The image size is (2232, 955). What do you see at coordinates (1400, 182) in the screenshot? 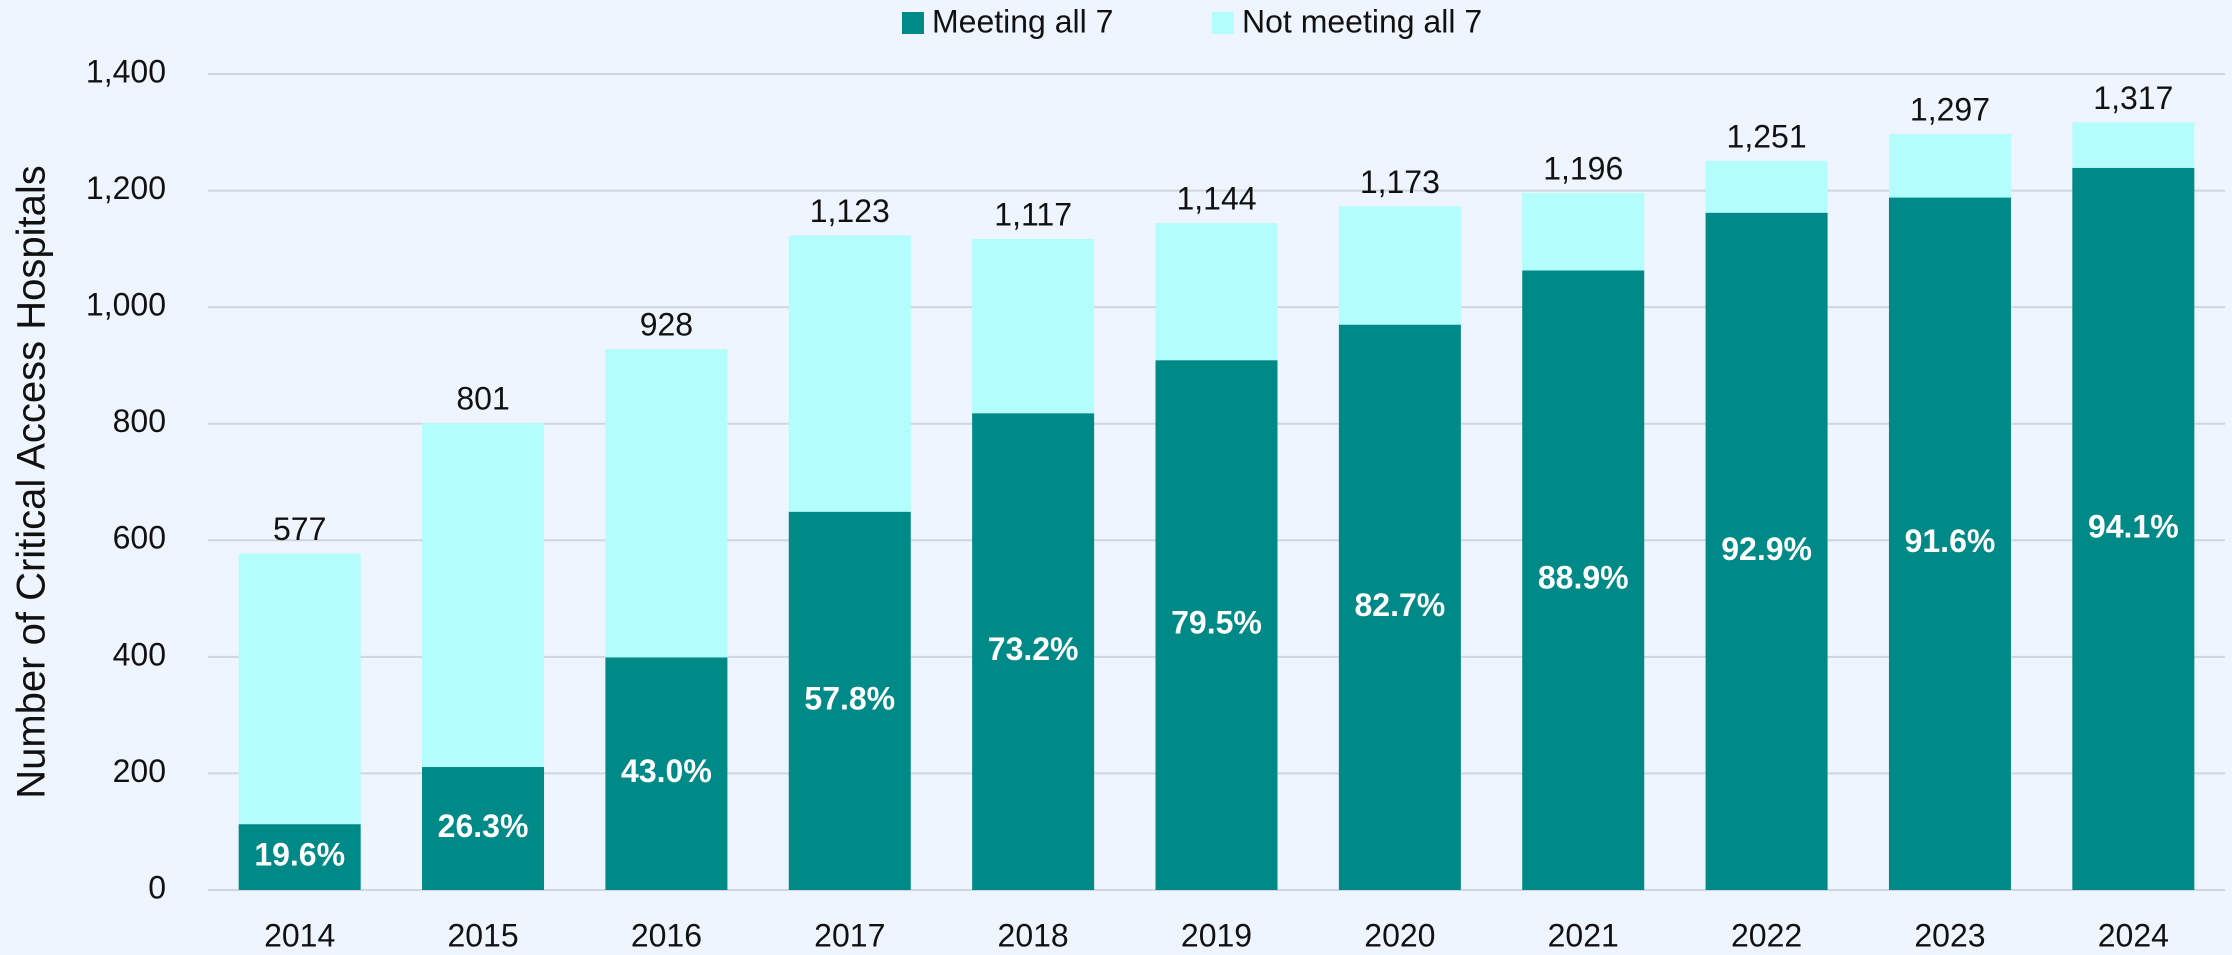
I see `total-label: 1,173` at bounding box center [1400, 182].